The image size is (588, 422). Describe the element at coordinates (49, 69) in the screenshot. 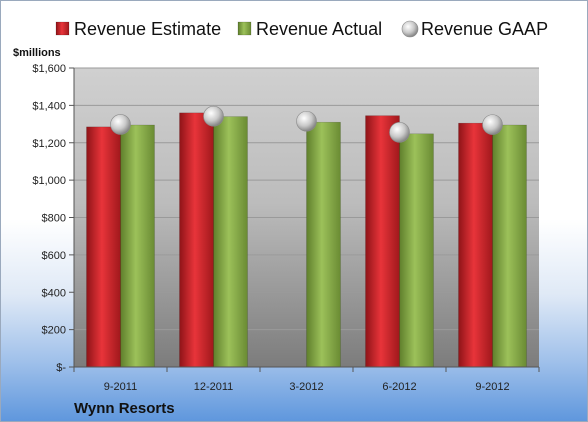

I see `y-tick-label: $1,600` at that location.